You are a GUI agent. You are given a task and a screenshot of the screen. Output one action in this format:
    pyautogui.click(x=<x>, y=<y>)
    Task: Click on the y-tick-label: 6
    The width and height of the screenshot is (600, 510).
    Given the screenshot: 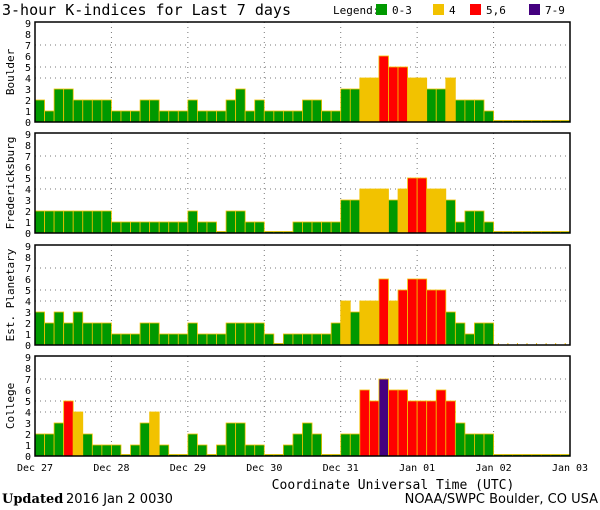 What is the action you would take?
    pyautogui.click(x=28, y=57)
    